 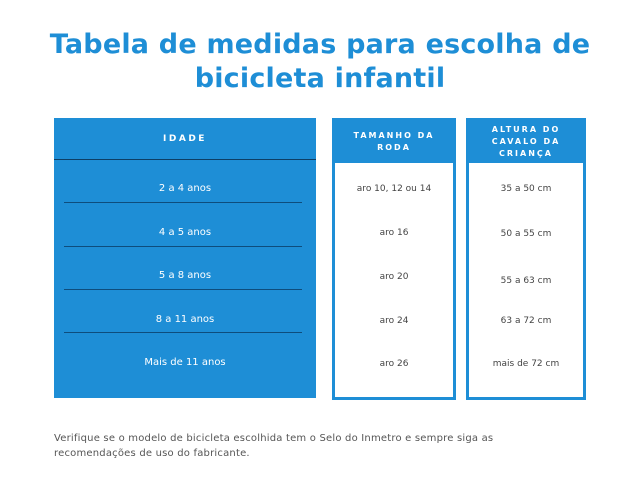 I want to click on wheel-header-line-2: RODA, so click(x=394, y=147).